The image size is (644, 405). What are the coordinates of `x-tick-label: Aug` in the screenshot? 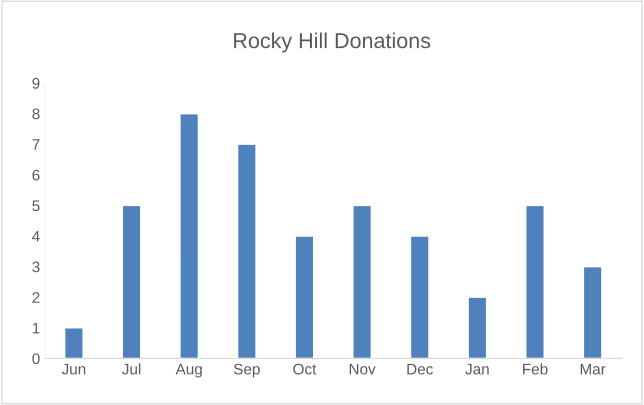 It's located at (189, 371).